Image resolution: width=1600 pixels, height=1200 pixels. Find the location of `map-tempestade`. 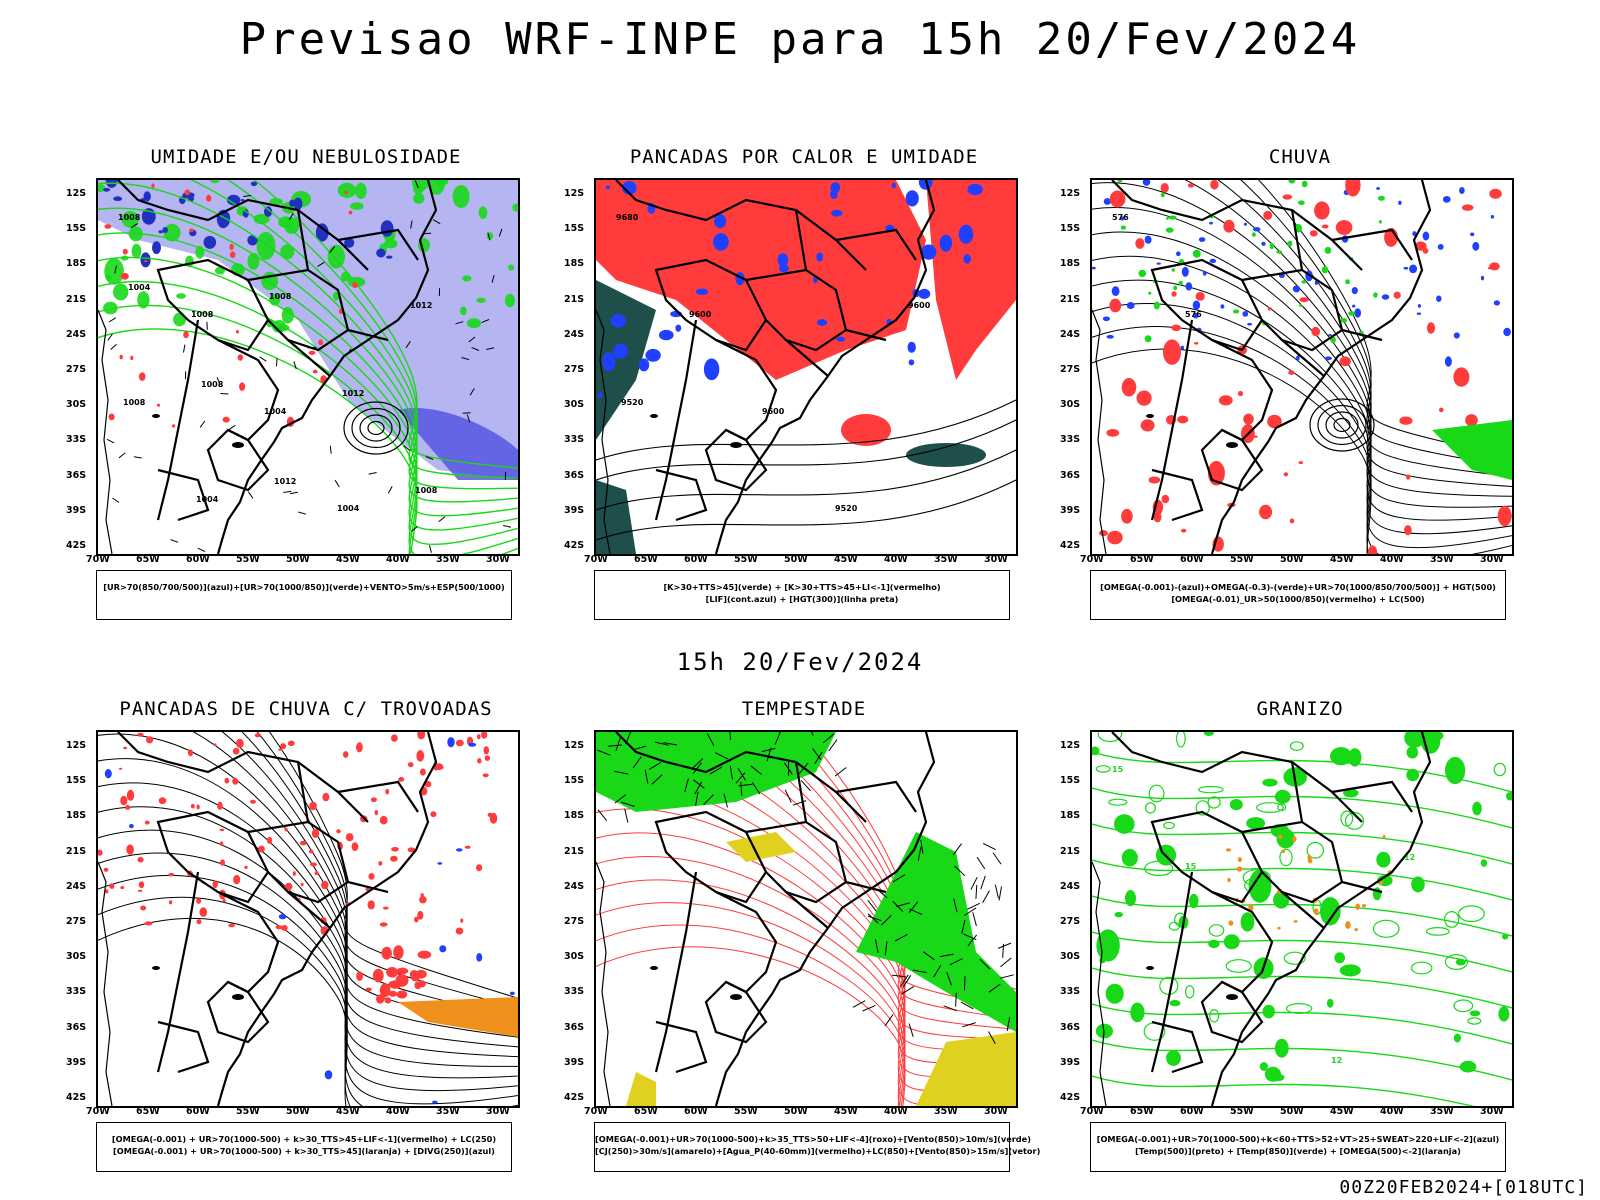

map-tempestade is located at coordinates (806, 919).